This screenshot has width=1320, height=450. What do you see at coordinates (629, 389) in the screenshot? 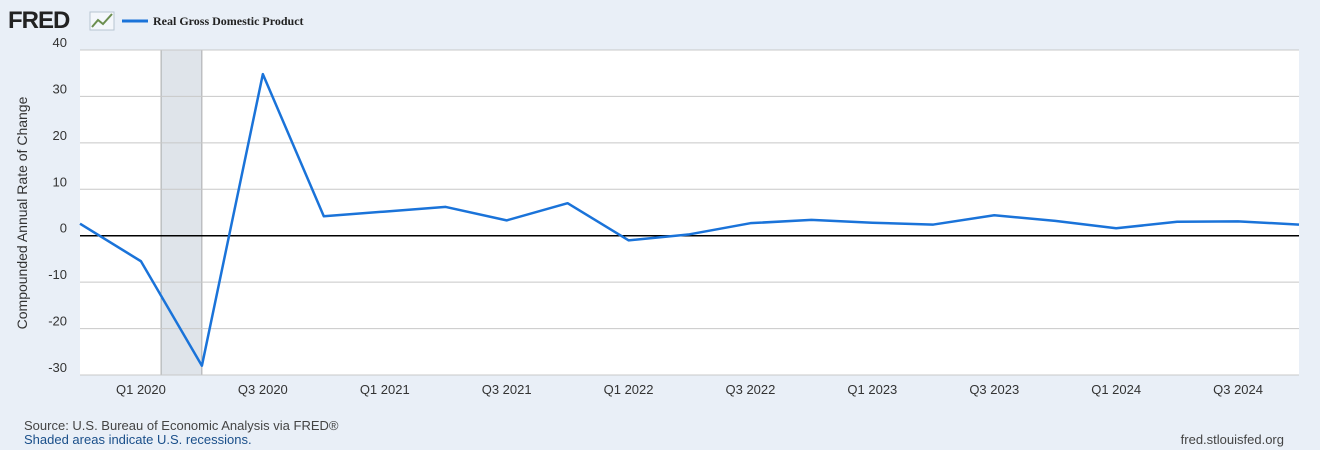
I see `x-tick-label: Q1 2022` at bounding box center [629, 389].